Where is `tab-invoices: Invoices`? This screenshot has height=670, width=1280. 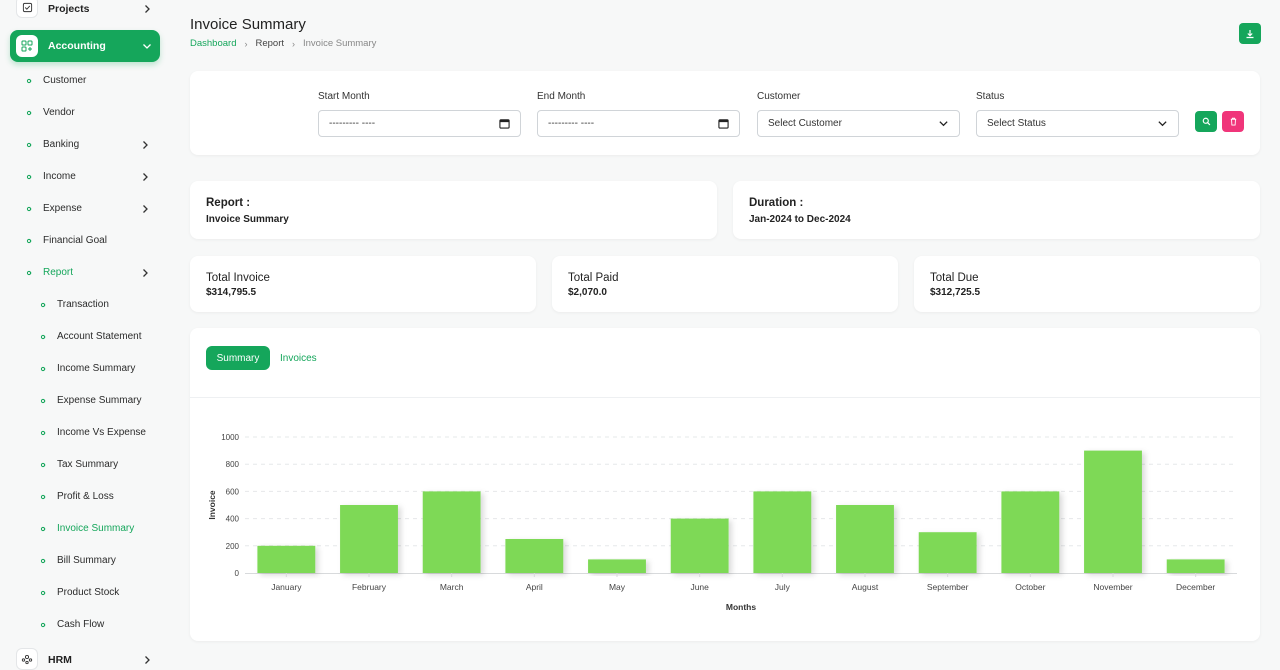
tab-invoices: Invoices is located at coordinates (298, 358).